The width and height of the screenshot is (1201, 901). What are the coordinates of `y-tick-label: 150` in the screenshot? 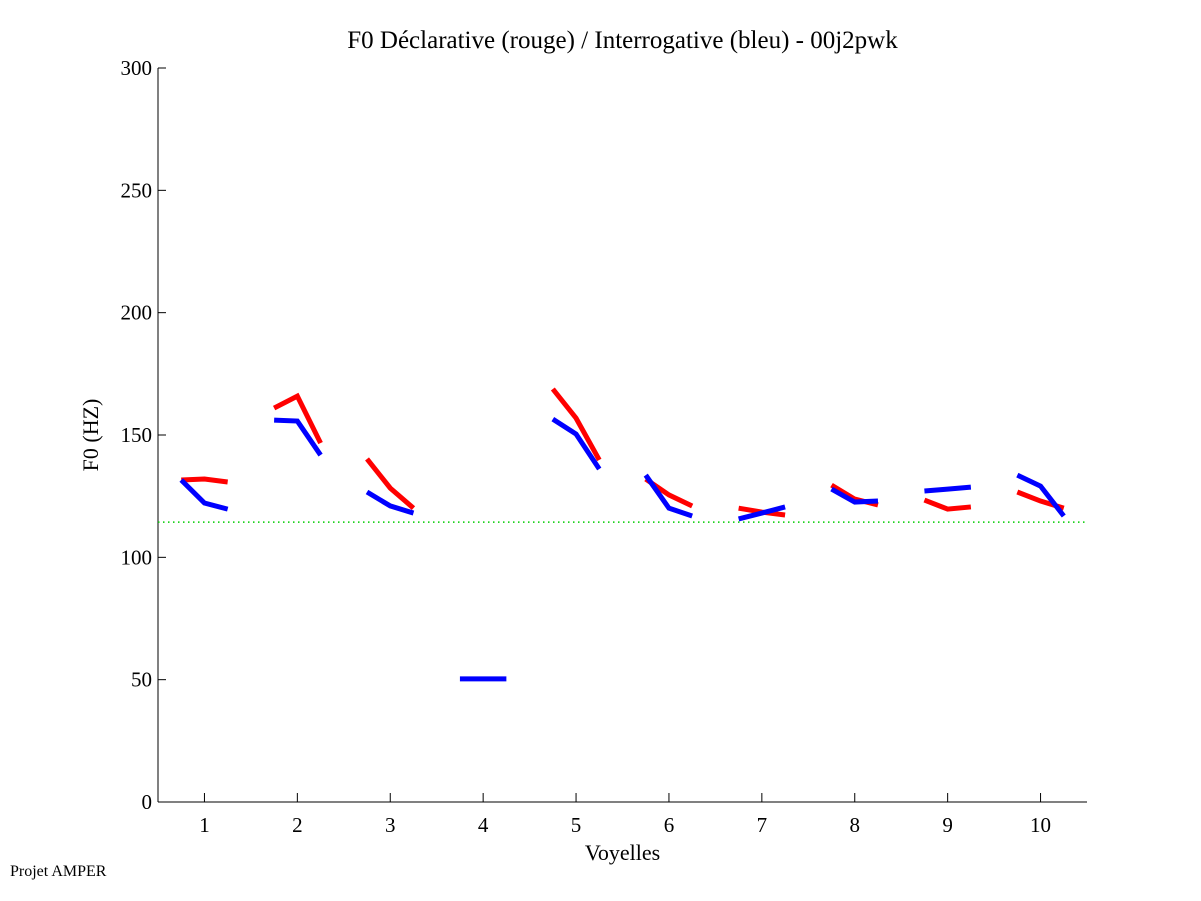 It's located at (137, 435).